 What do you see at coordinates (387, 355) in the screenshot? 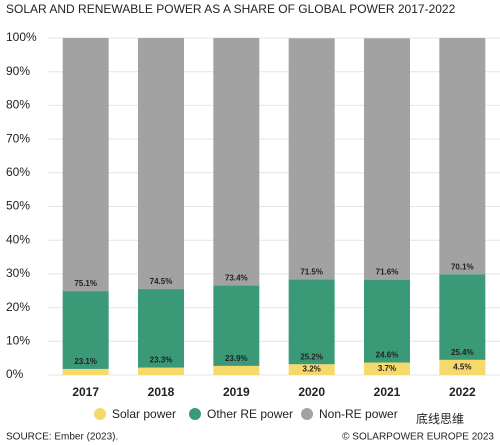
I see `data-label: 24.6%` at bounding box center [387, 355].